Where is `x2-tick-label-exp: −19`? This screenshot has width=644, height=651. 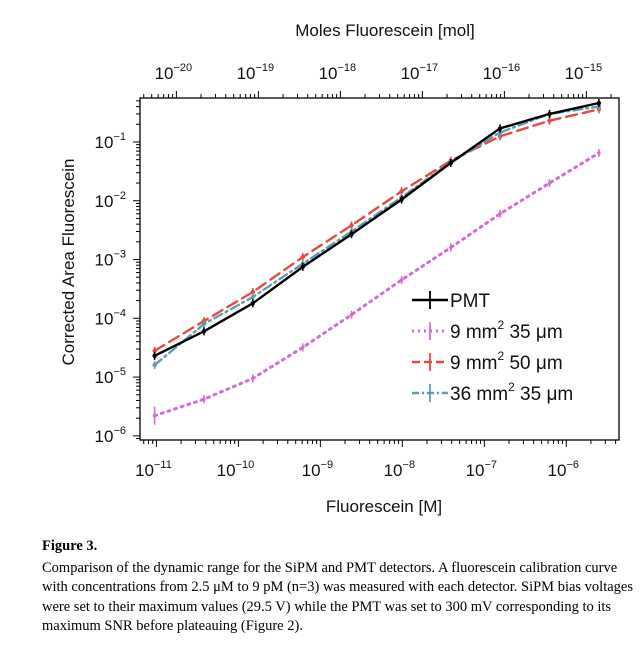
x2-tick-label-exp: −19 is located at coordinates (265, 68).